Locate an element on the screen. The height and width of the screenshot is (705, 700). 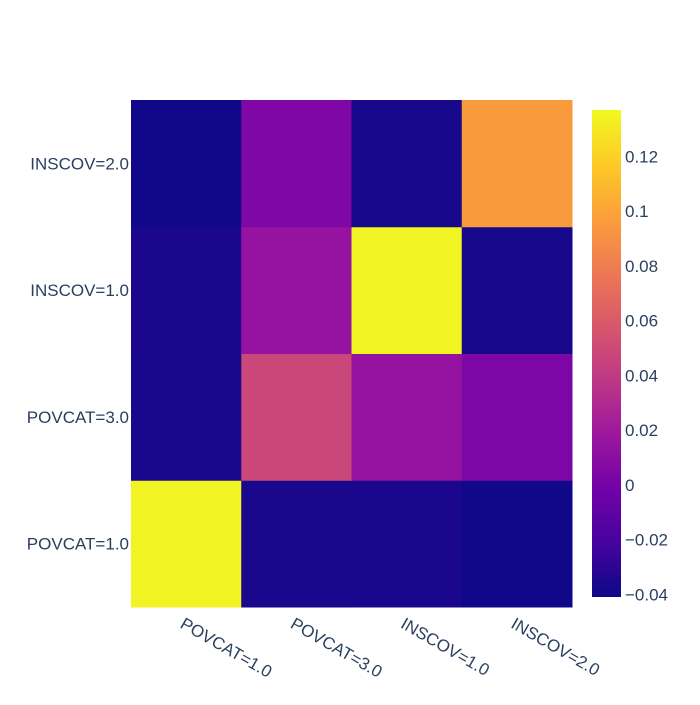
x-tick-label: POVCAT=1.0 is located at coordinates (226, 648).